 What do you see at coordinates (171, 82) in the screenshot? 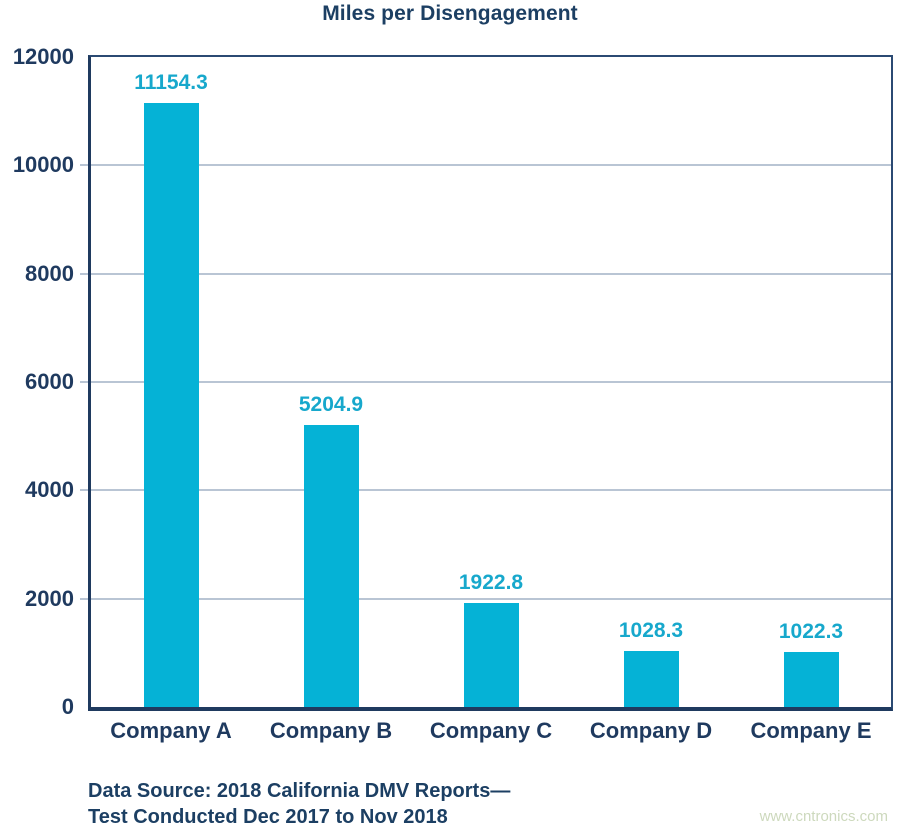
I see `bar-value-label: 11154.3` at bounding box center [171, 82].